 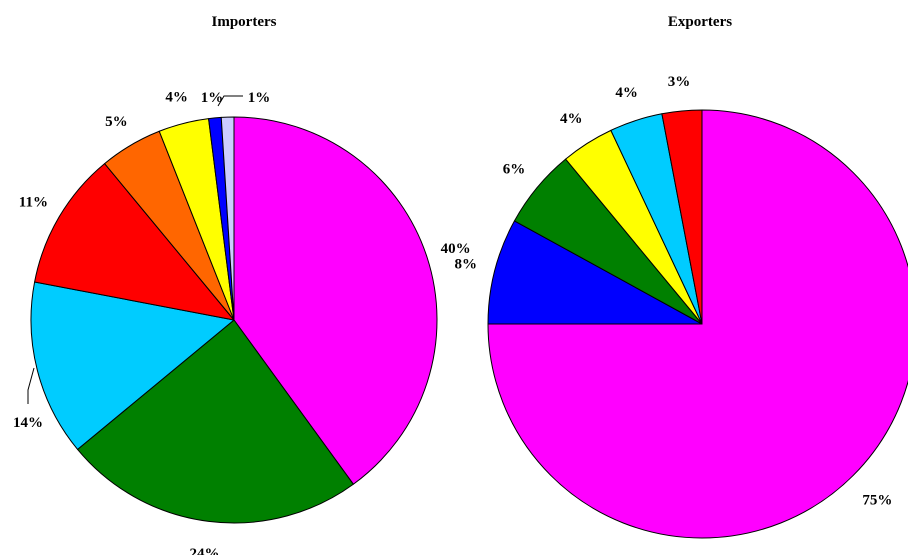 What do you see at coordinates (456, 249) in the screenshot?
I see `importers-data-label-1: 40%` at bounding box center [456, 249].